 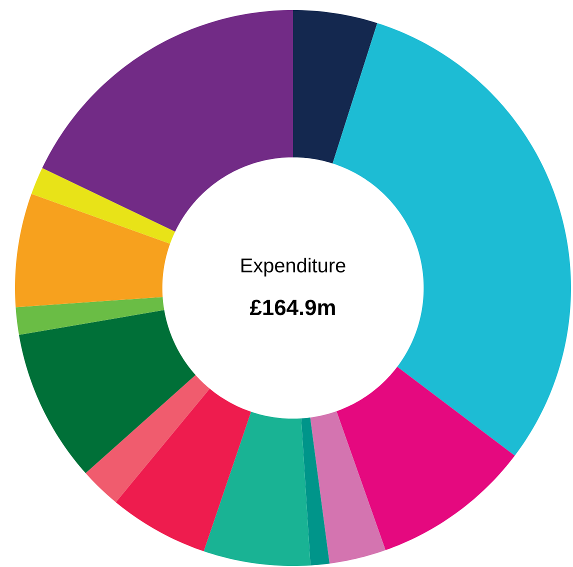 I want to click on text: Expenditure, so click(x=293, y=267).